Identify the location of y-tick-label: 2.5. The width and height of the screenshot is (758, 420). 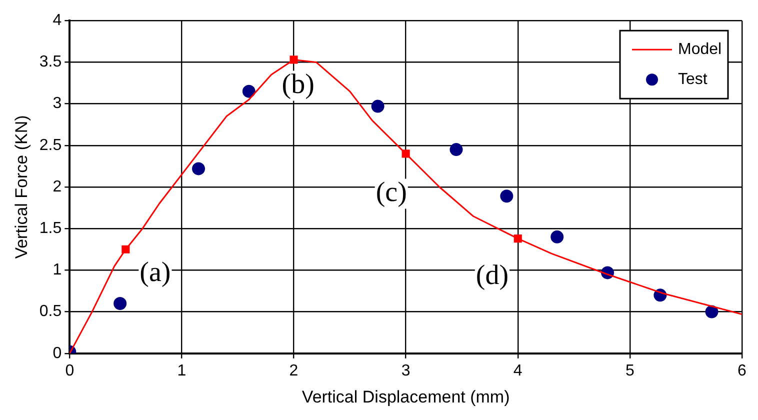
(50, 145).